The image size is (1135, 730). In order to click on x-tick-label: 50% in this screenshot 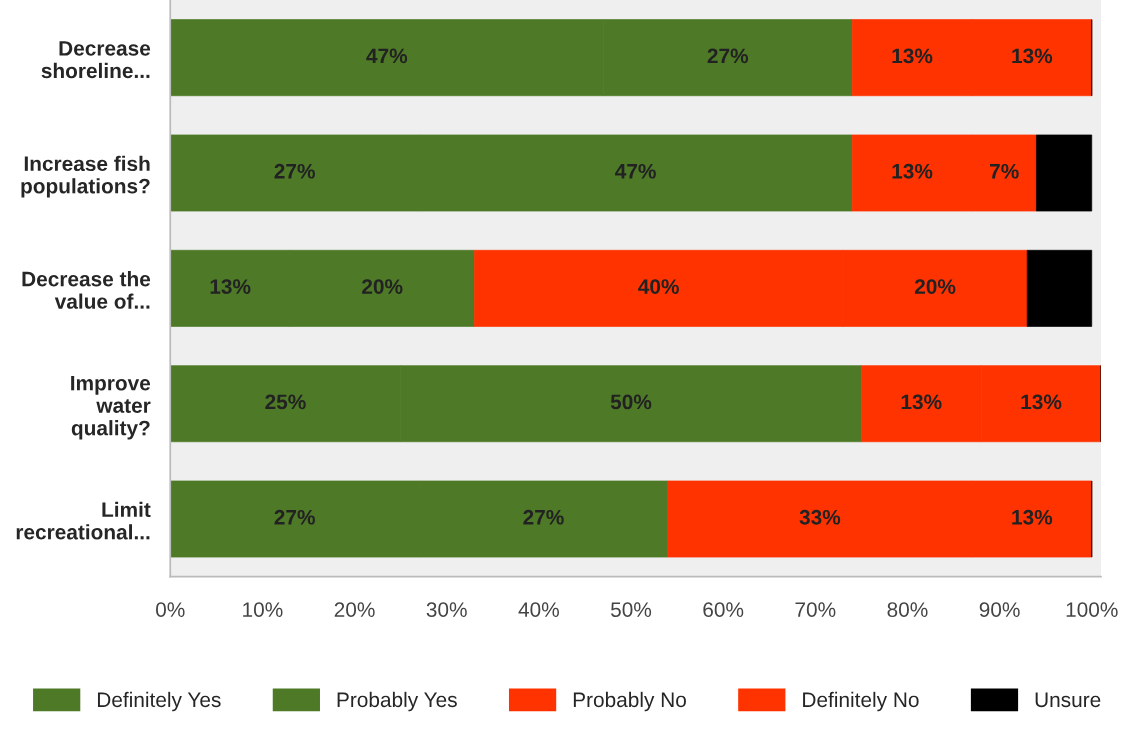, I will do `click(631, 609)`.